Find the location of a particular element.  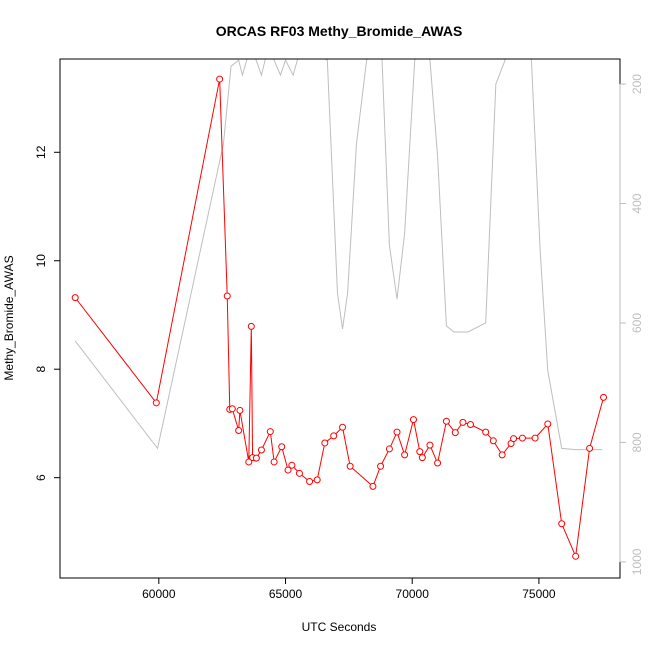

right-tick-label: 800 is located at coordinates (637, 442).